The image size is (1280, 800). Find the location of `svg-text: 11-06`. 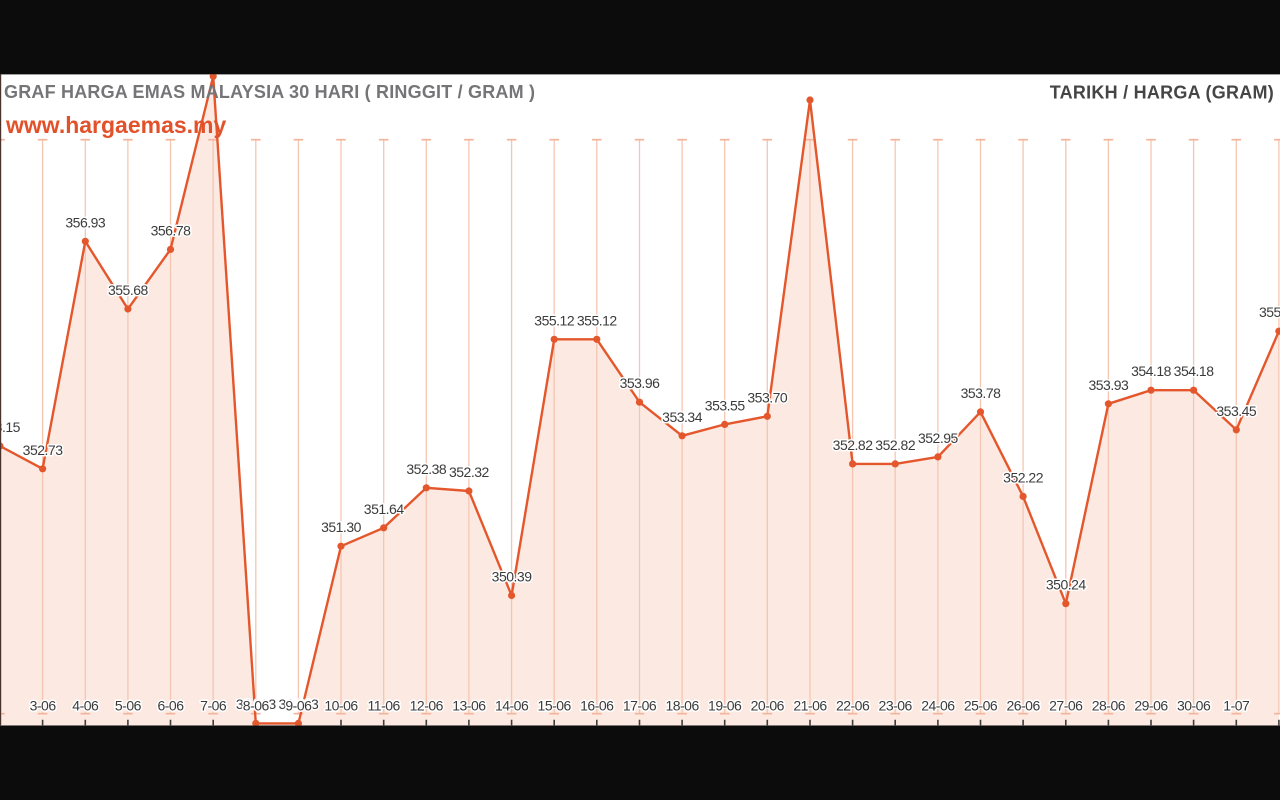

svg-text: 11-06 is located at coordinates (384, 705).